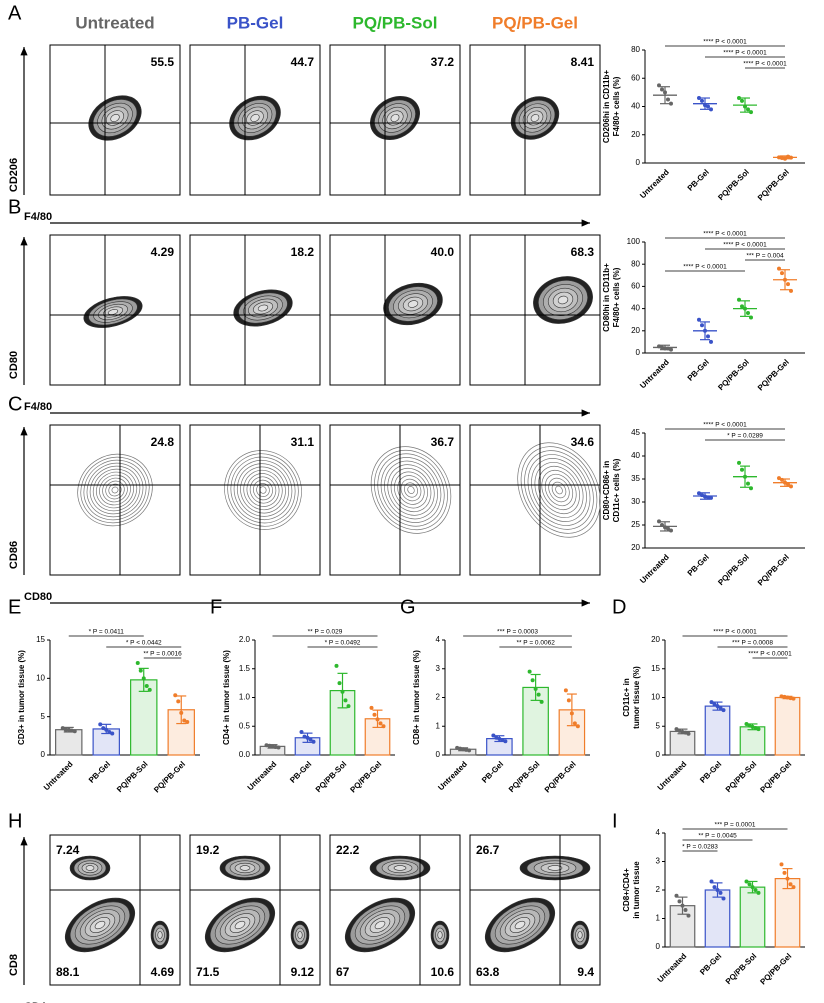 The height and width of the screenshot is (1003, 824). I want to click on significance-label: *** P = 0.0003, so click(517, 632).